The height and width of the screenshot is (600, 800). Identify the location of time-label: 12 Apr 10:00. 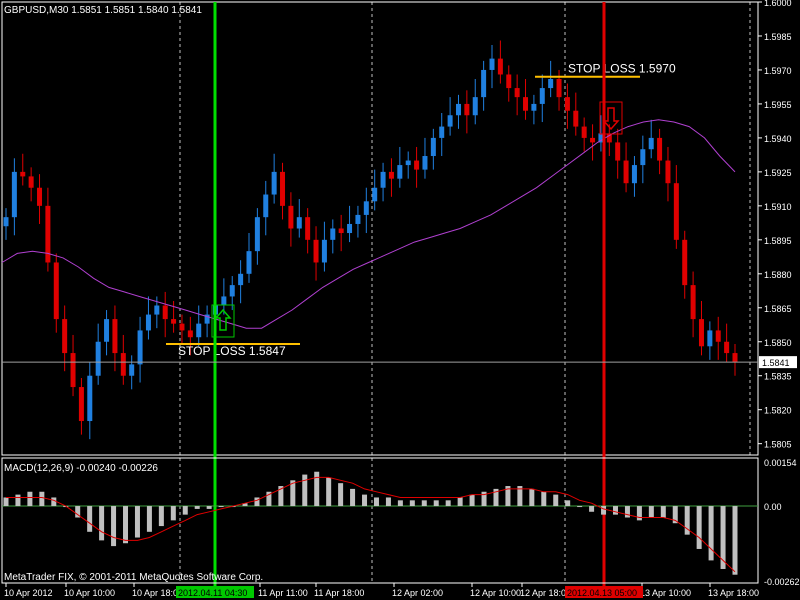
(495, 593).